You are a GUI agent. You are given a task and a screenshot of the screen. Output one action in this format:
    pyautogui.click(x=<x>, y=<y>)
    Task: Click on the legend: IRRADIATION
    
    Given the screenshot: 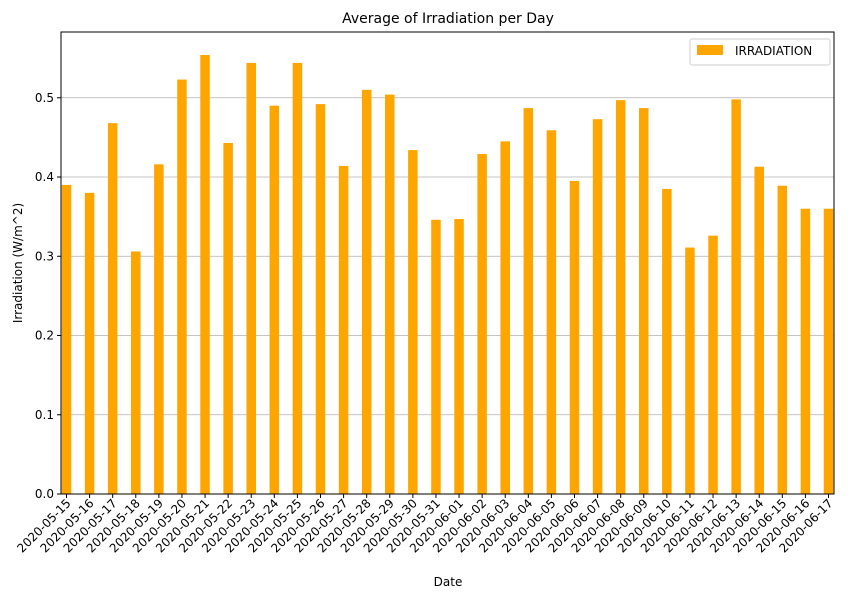 What is the action you would take?
    pyautogui.click(x=760, y=52)
    